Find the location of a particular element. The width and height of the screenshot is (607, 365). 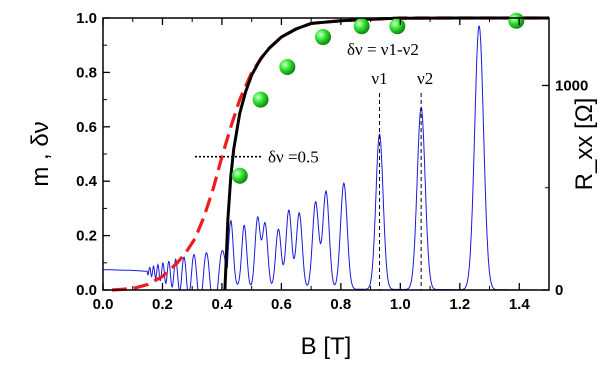

x-tick-label: 0.8 is located at coordinates (340, 304).